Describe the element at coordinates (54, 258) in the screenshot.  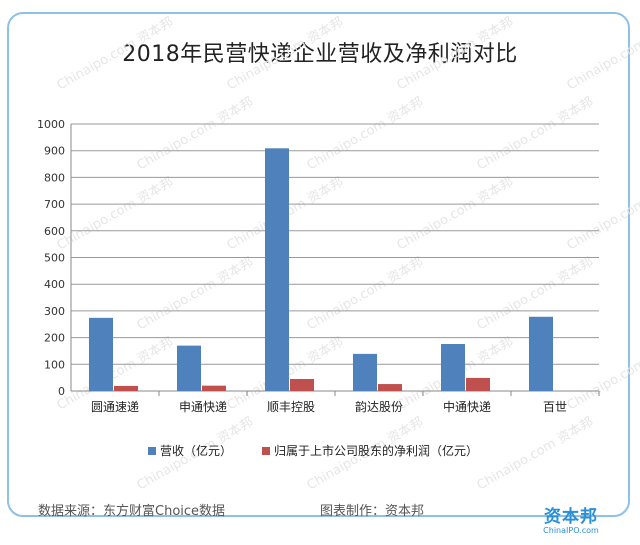
I see `y-tick-label: 500` at that location.